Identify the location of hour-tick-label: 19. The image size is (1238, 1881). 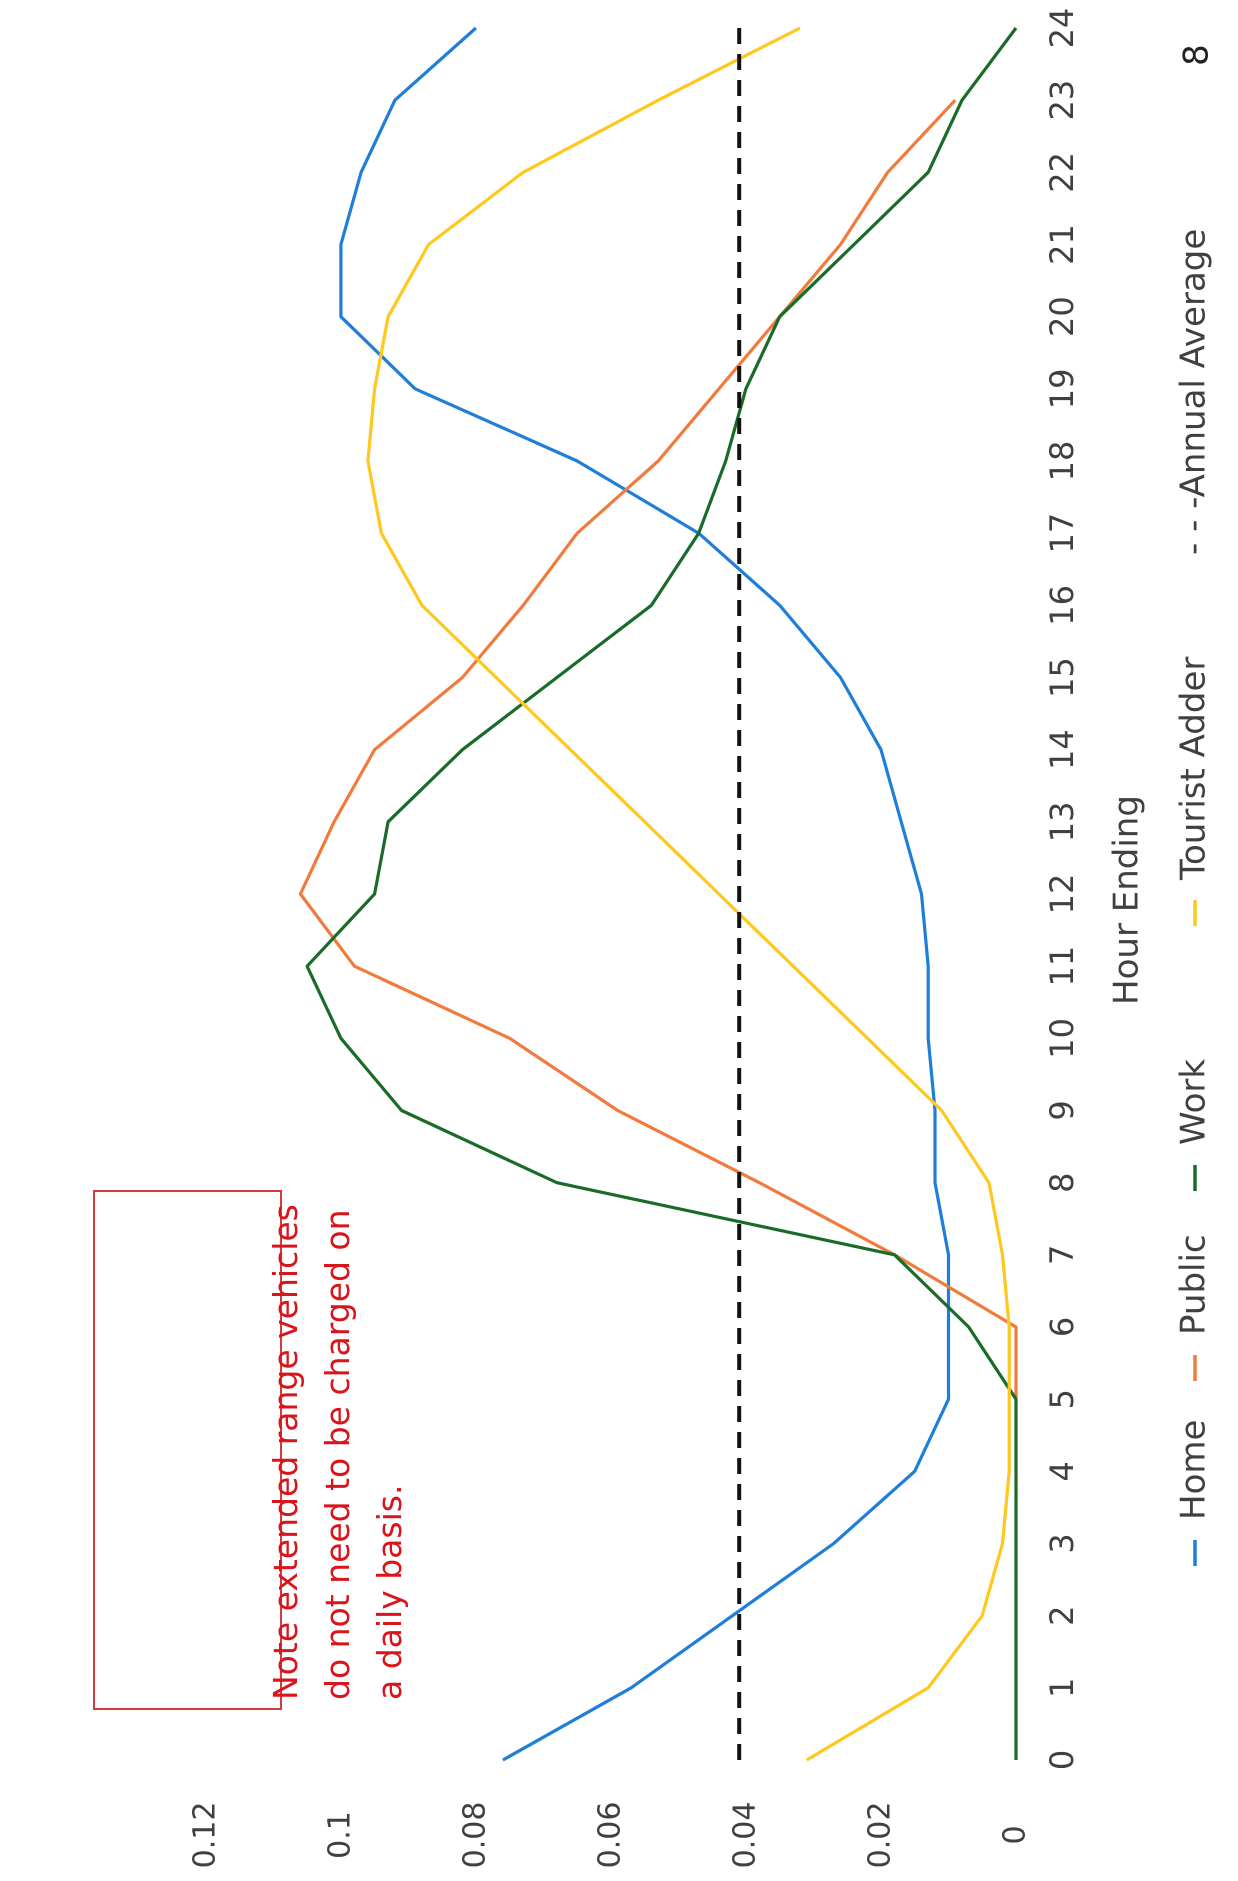
(1062, 388).